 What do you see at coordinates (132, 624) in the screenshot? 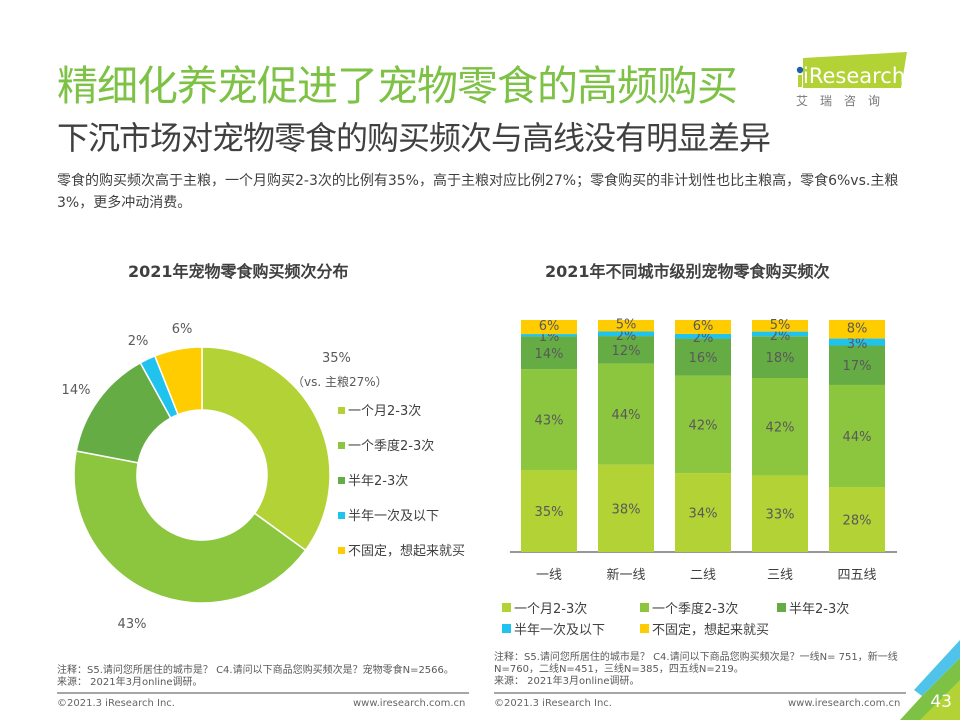
I see `donut-data-label: 43%` at bounding box center [132, 624].